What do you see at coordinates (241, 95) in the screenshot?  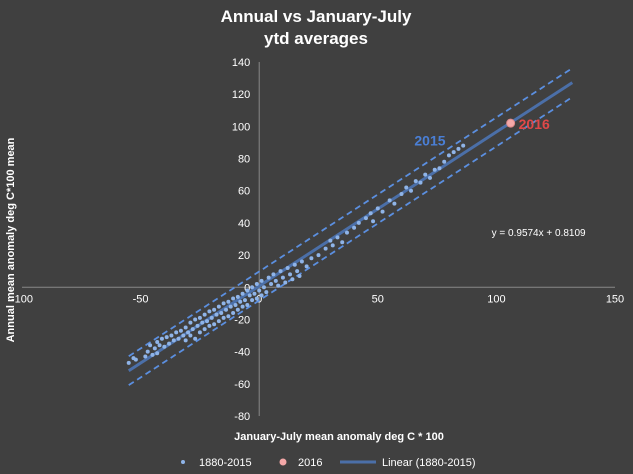 I see `y-tick-label: 120` at bounding box center [241, 95].